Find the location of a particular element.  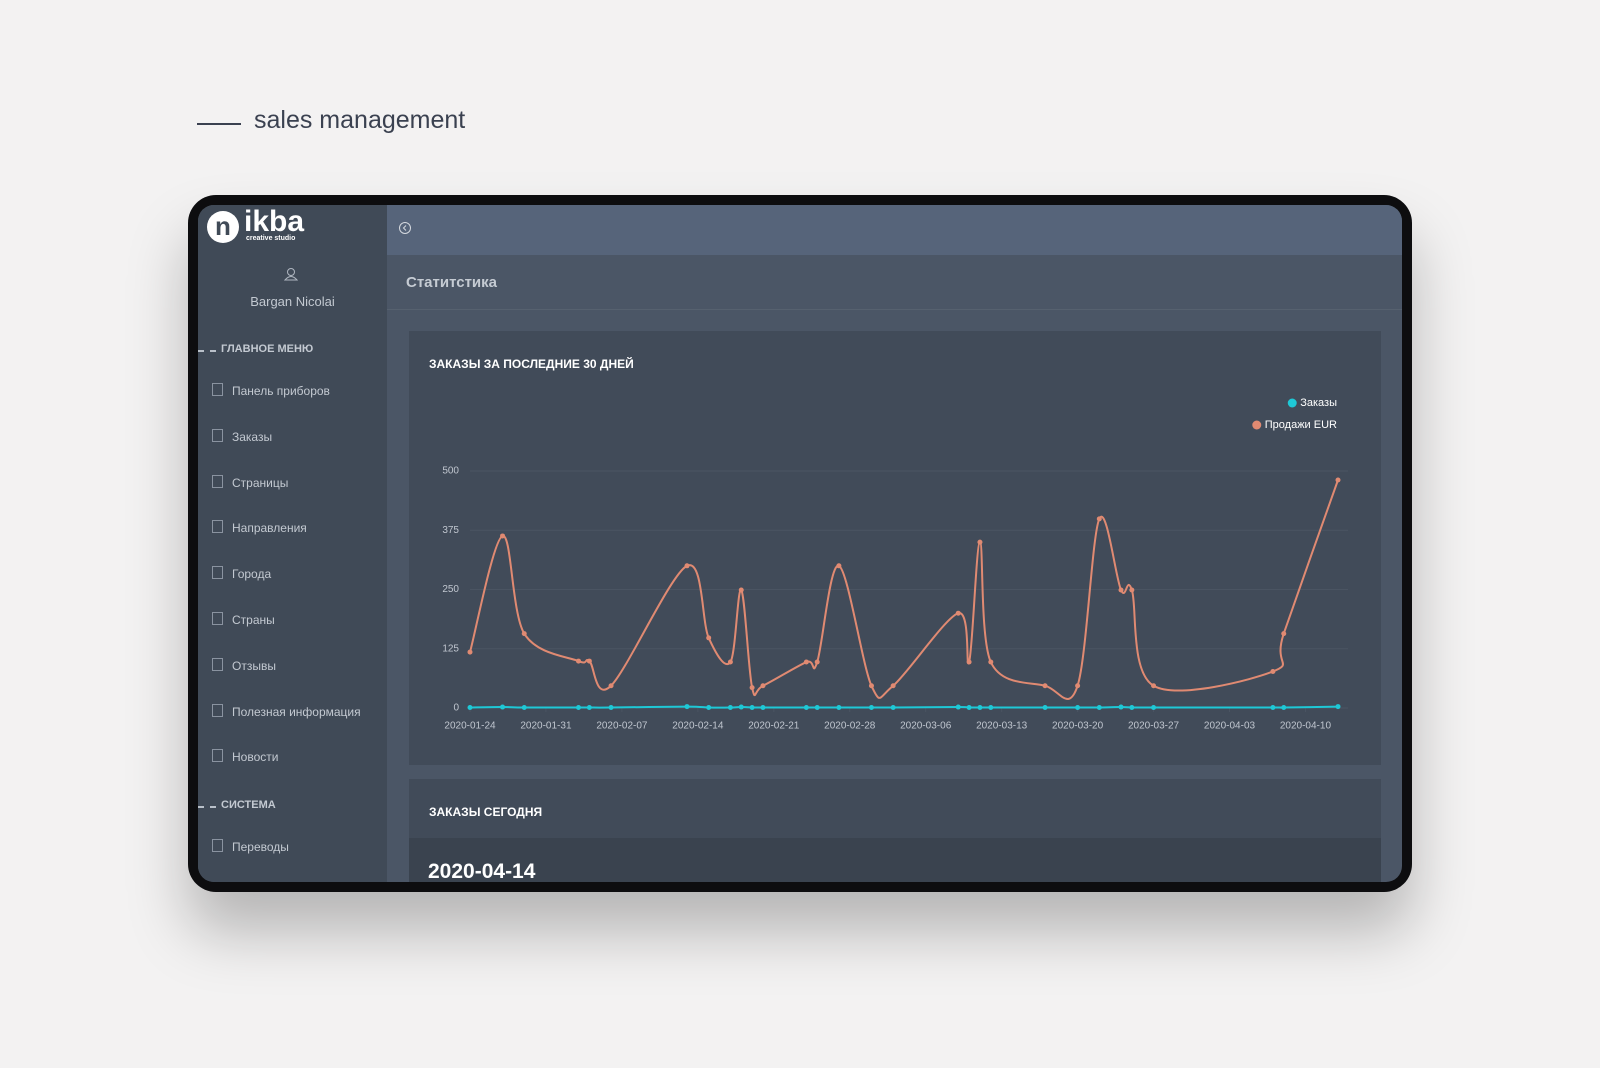

logo-subtitle: creative studio is located at coordinates (271, 238).